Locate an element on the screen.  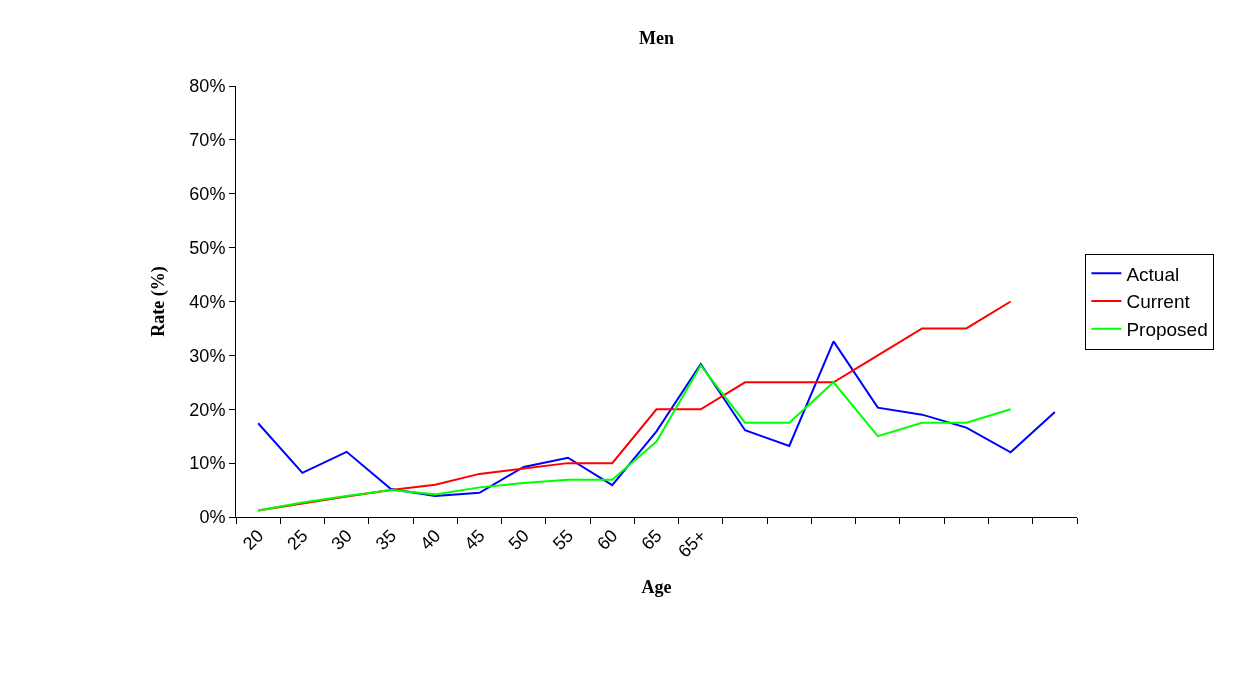
x-tick-label: 50 is located at coordinates (518, 539).